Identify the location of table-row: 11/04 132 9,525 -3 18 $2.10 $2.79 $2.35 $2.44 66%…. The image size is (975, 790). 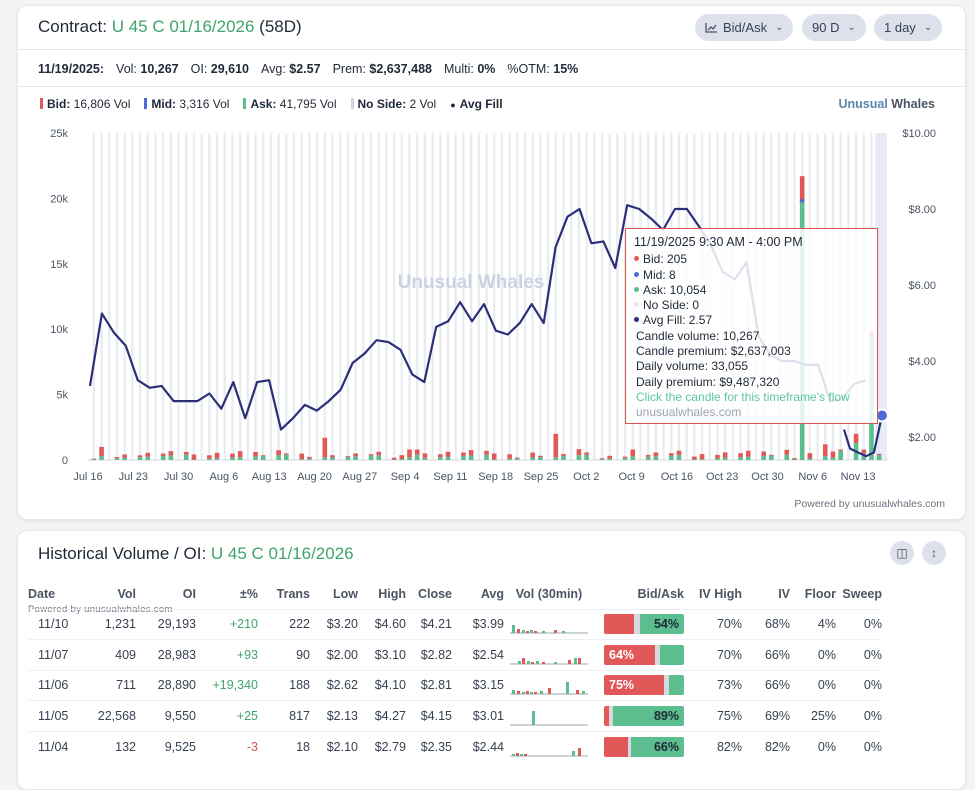
(455, 746).